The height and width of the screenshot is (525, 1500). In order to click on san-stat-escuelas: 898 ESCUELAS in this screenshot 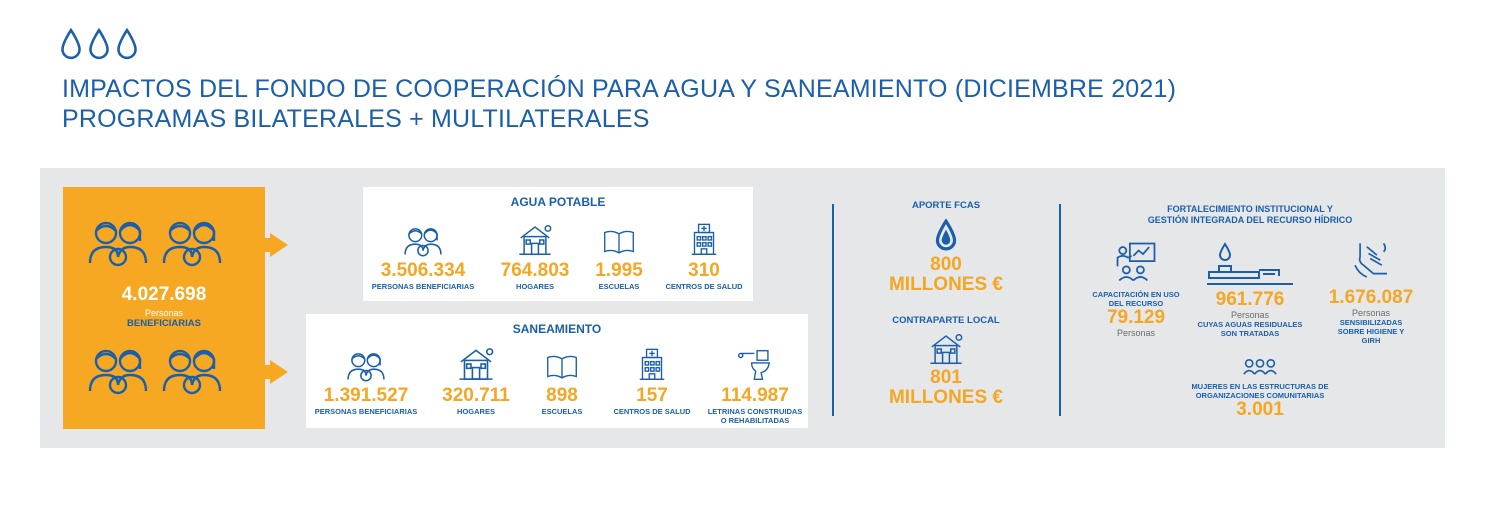, I will do `click(562, 384)`.